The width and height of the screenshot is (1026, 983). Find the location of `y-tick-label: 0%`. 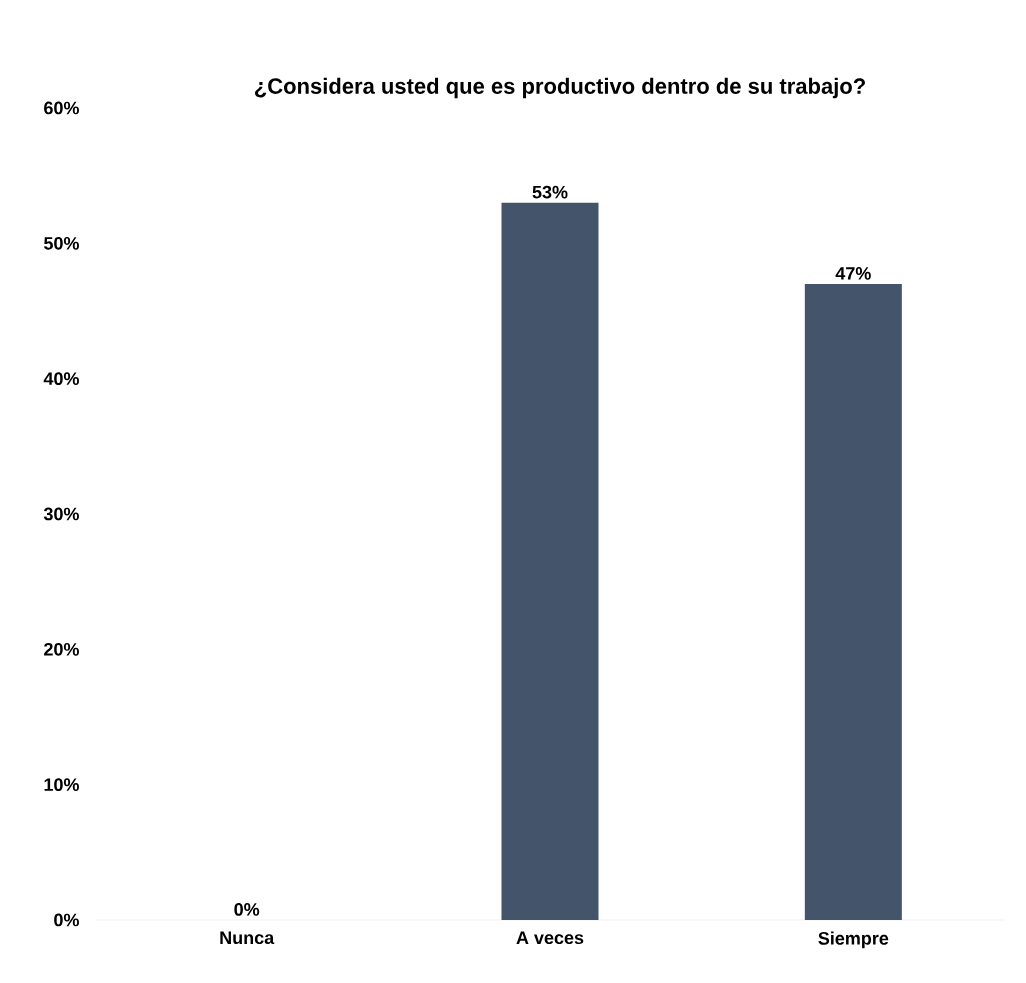

y-tick-label: 0% is located at coordinates (66, 920).